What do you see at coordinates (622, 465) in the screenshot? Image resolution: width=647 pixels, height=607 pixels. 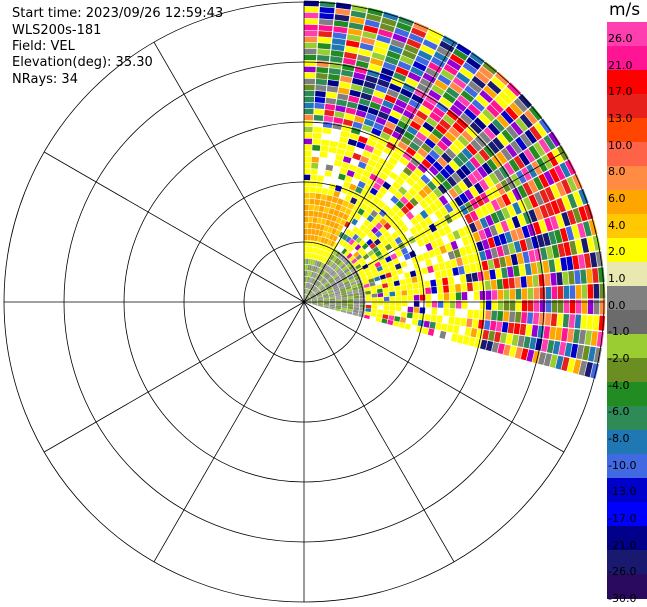 I see `colorbar-tick-label: -10.0` at bounding box center [622, 465].